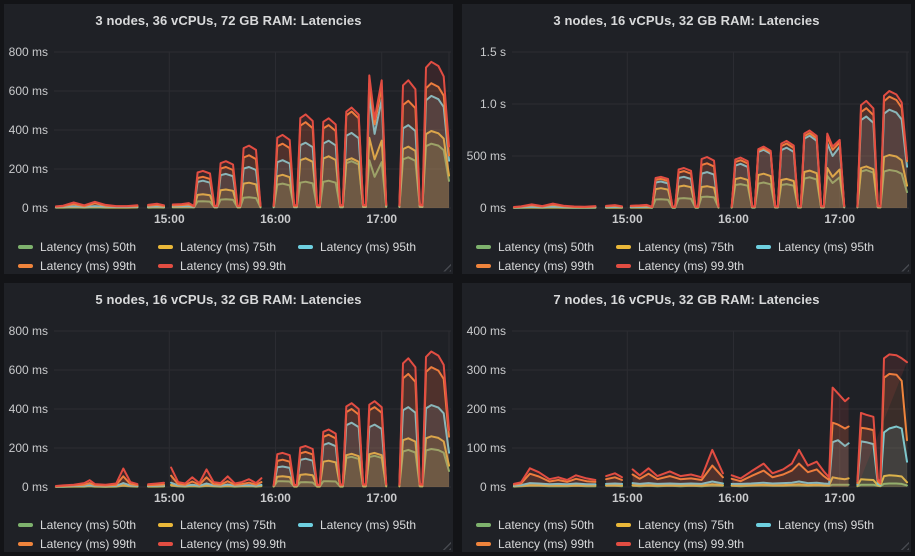  I want to click on panel-title: 7 nodes, 16 vCPUs, 32 GB RAM: Latencies, so click(686, 299).